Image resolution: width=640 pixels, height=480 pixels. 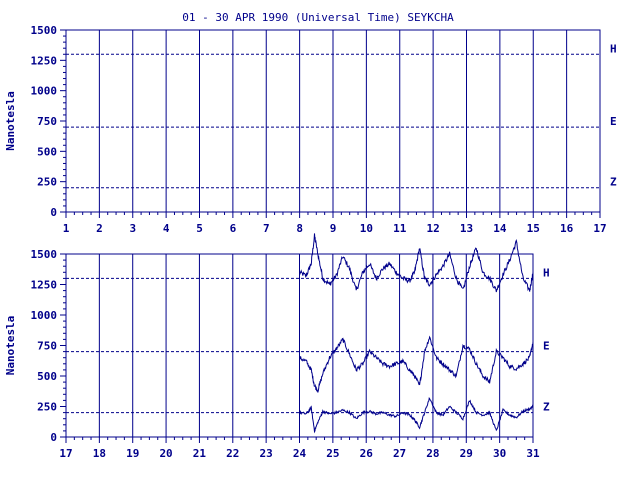 What do you see at coordinates (132, 228) in the screenshot?
I see `x-tick-label: 3` at bounding box center [132, 228].